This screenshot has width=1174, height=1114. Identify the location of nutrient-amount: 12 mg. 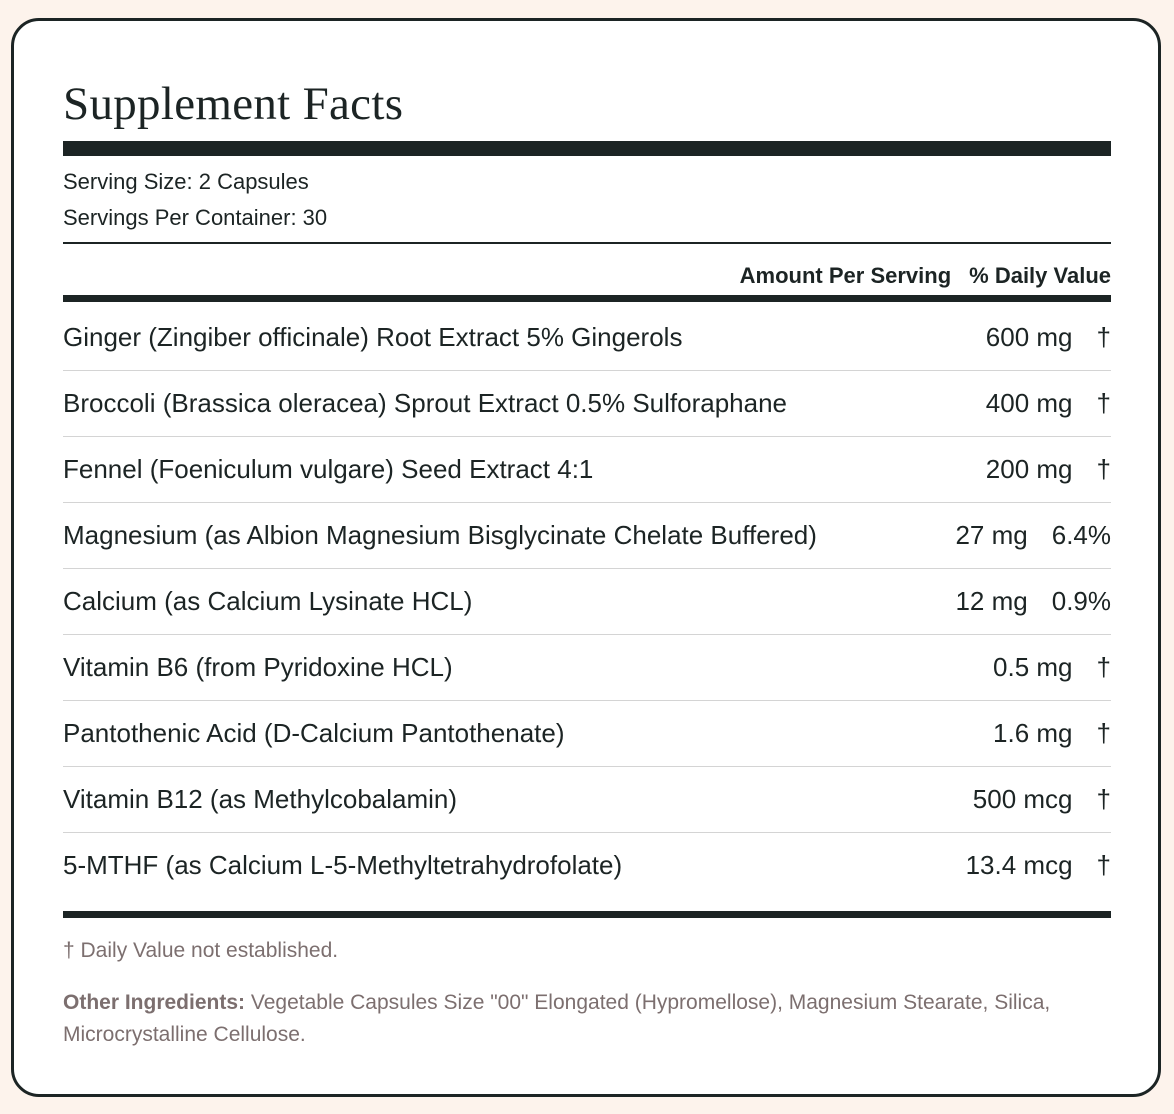
(991, 601).